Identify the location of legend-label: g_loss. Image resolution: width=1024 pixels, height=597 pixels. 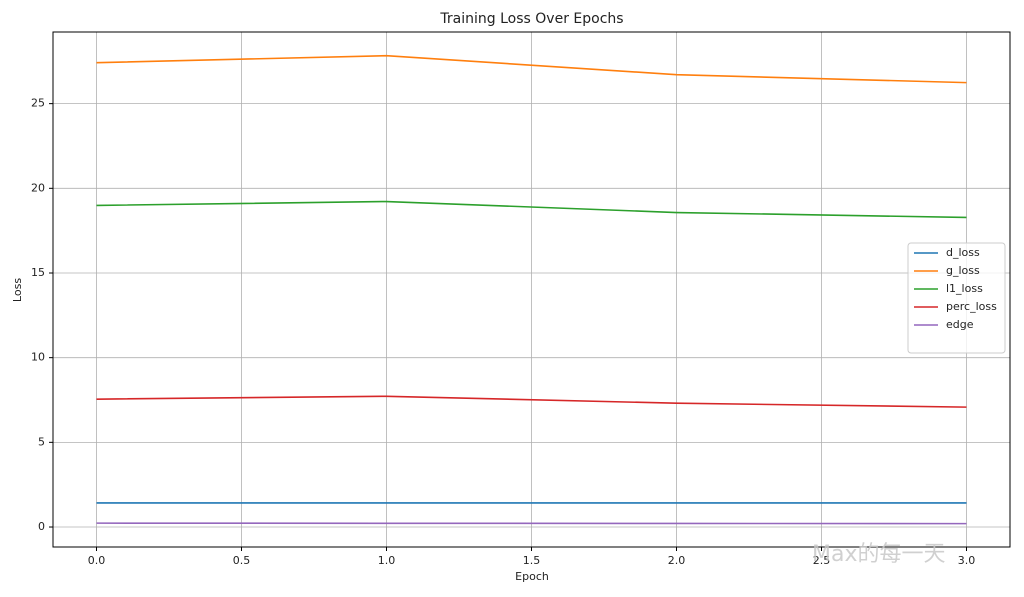
(963, 270).